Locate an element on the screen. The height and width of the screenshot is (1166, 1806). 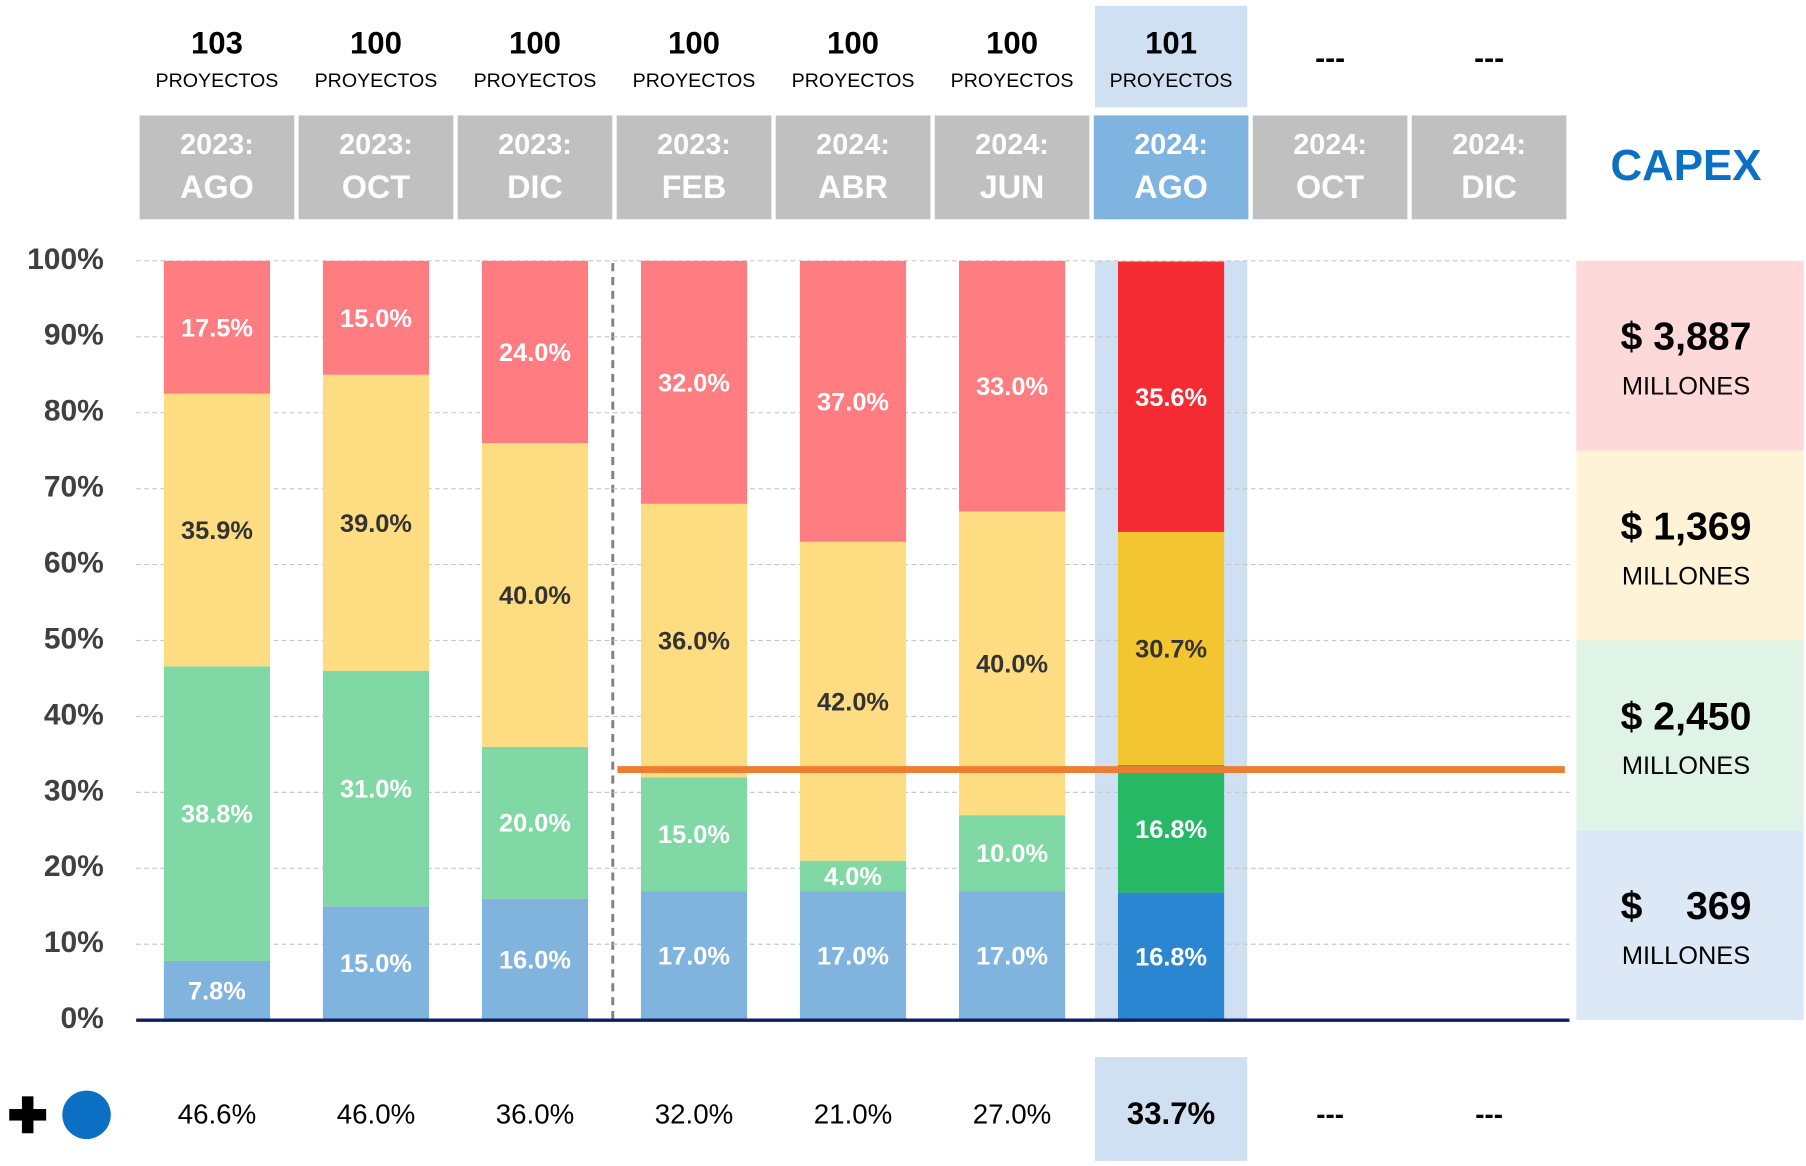
value-label: 38.8% is located at coordinates (217, 815).